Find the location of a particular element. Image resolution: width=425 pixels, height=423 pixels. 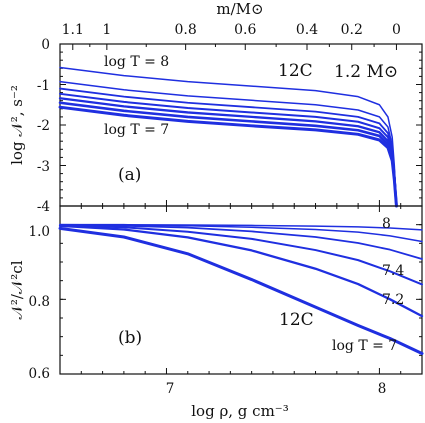

y-tick-label: -1 is located at coordinates (43, 86).